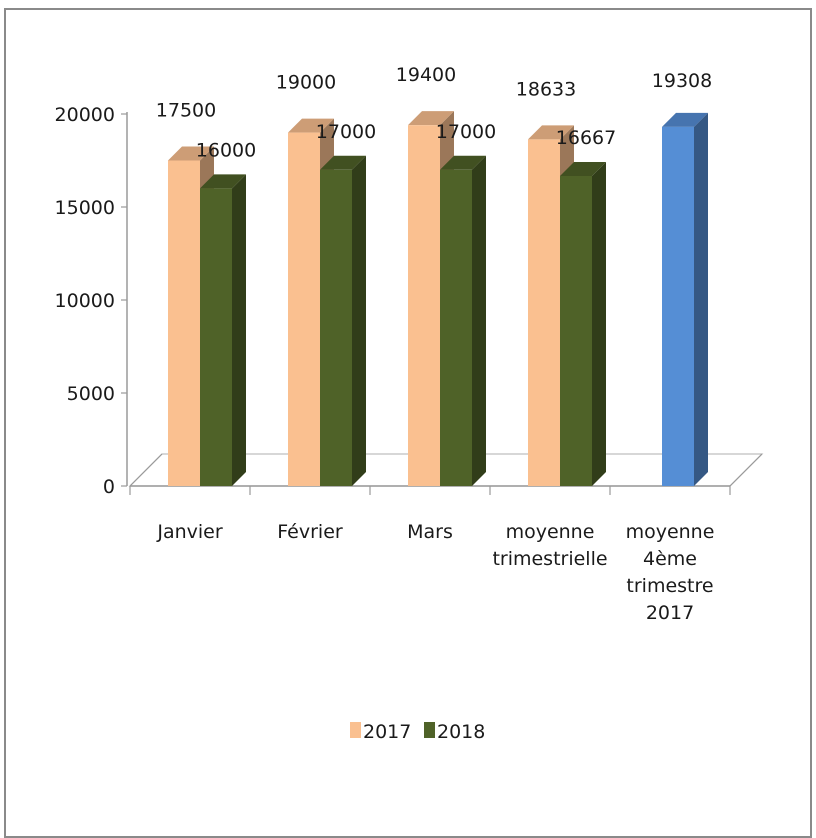 The width and height of the screenshot is (816, 838). I want to click on category-label: Mars, so click(430, 532).